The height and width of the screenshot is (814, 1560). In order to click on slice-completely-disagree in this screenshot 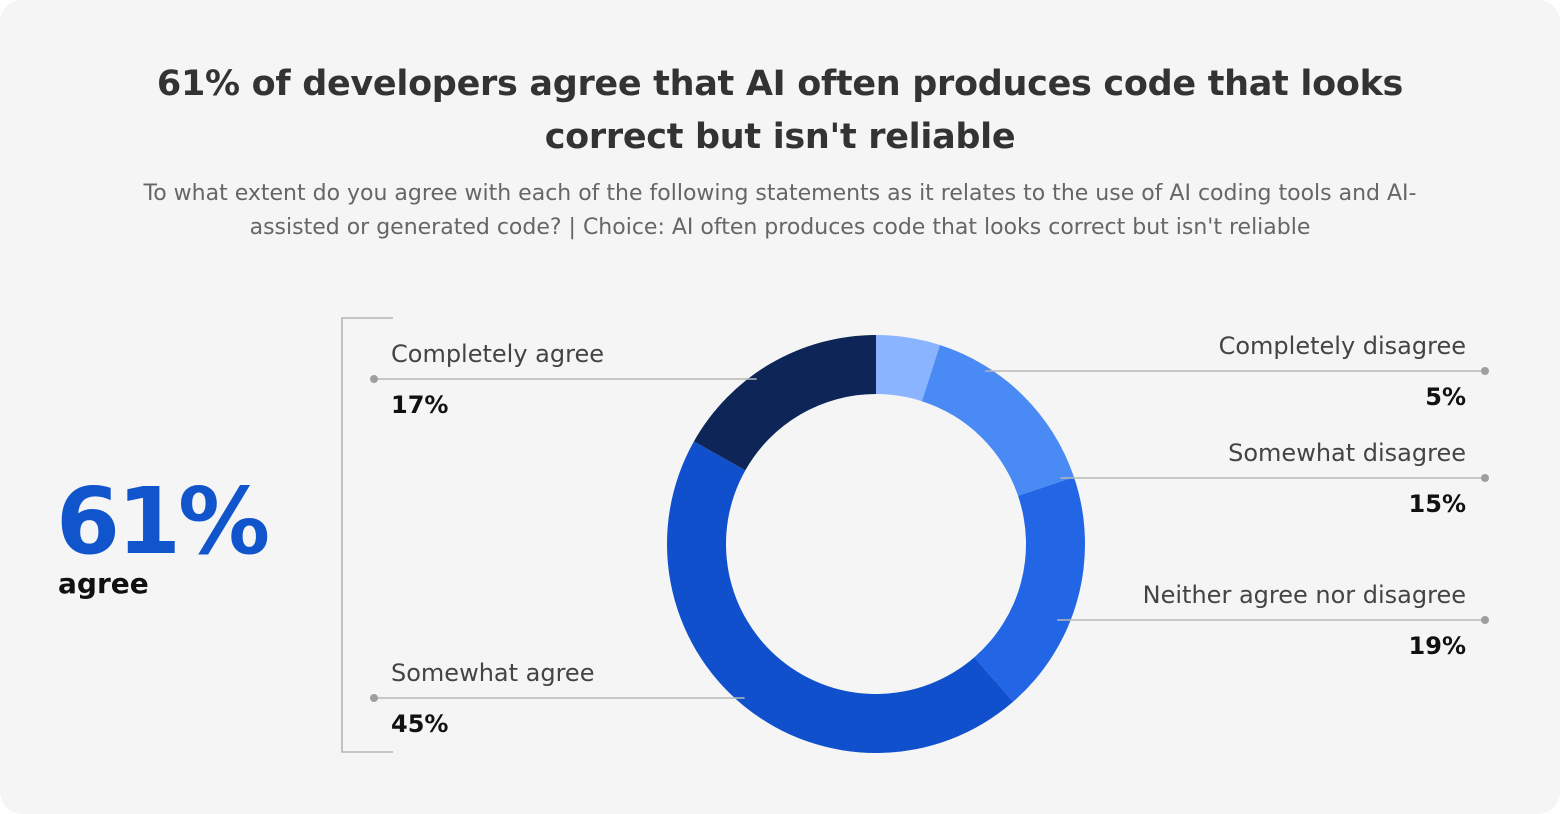, I will do `click(908, 368)`.